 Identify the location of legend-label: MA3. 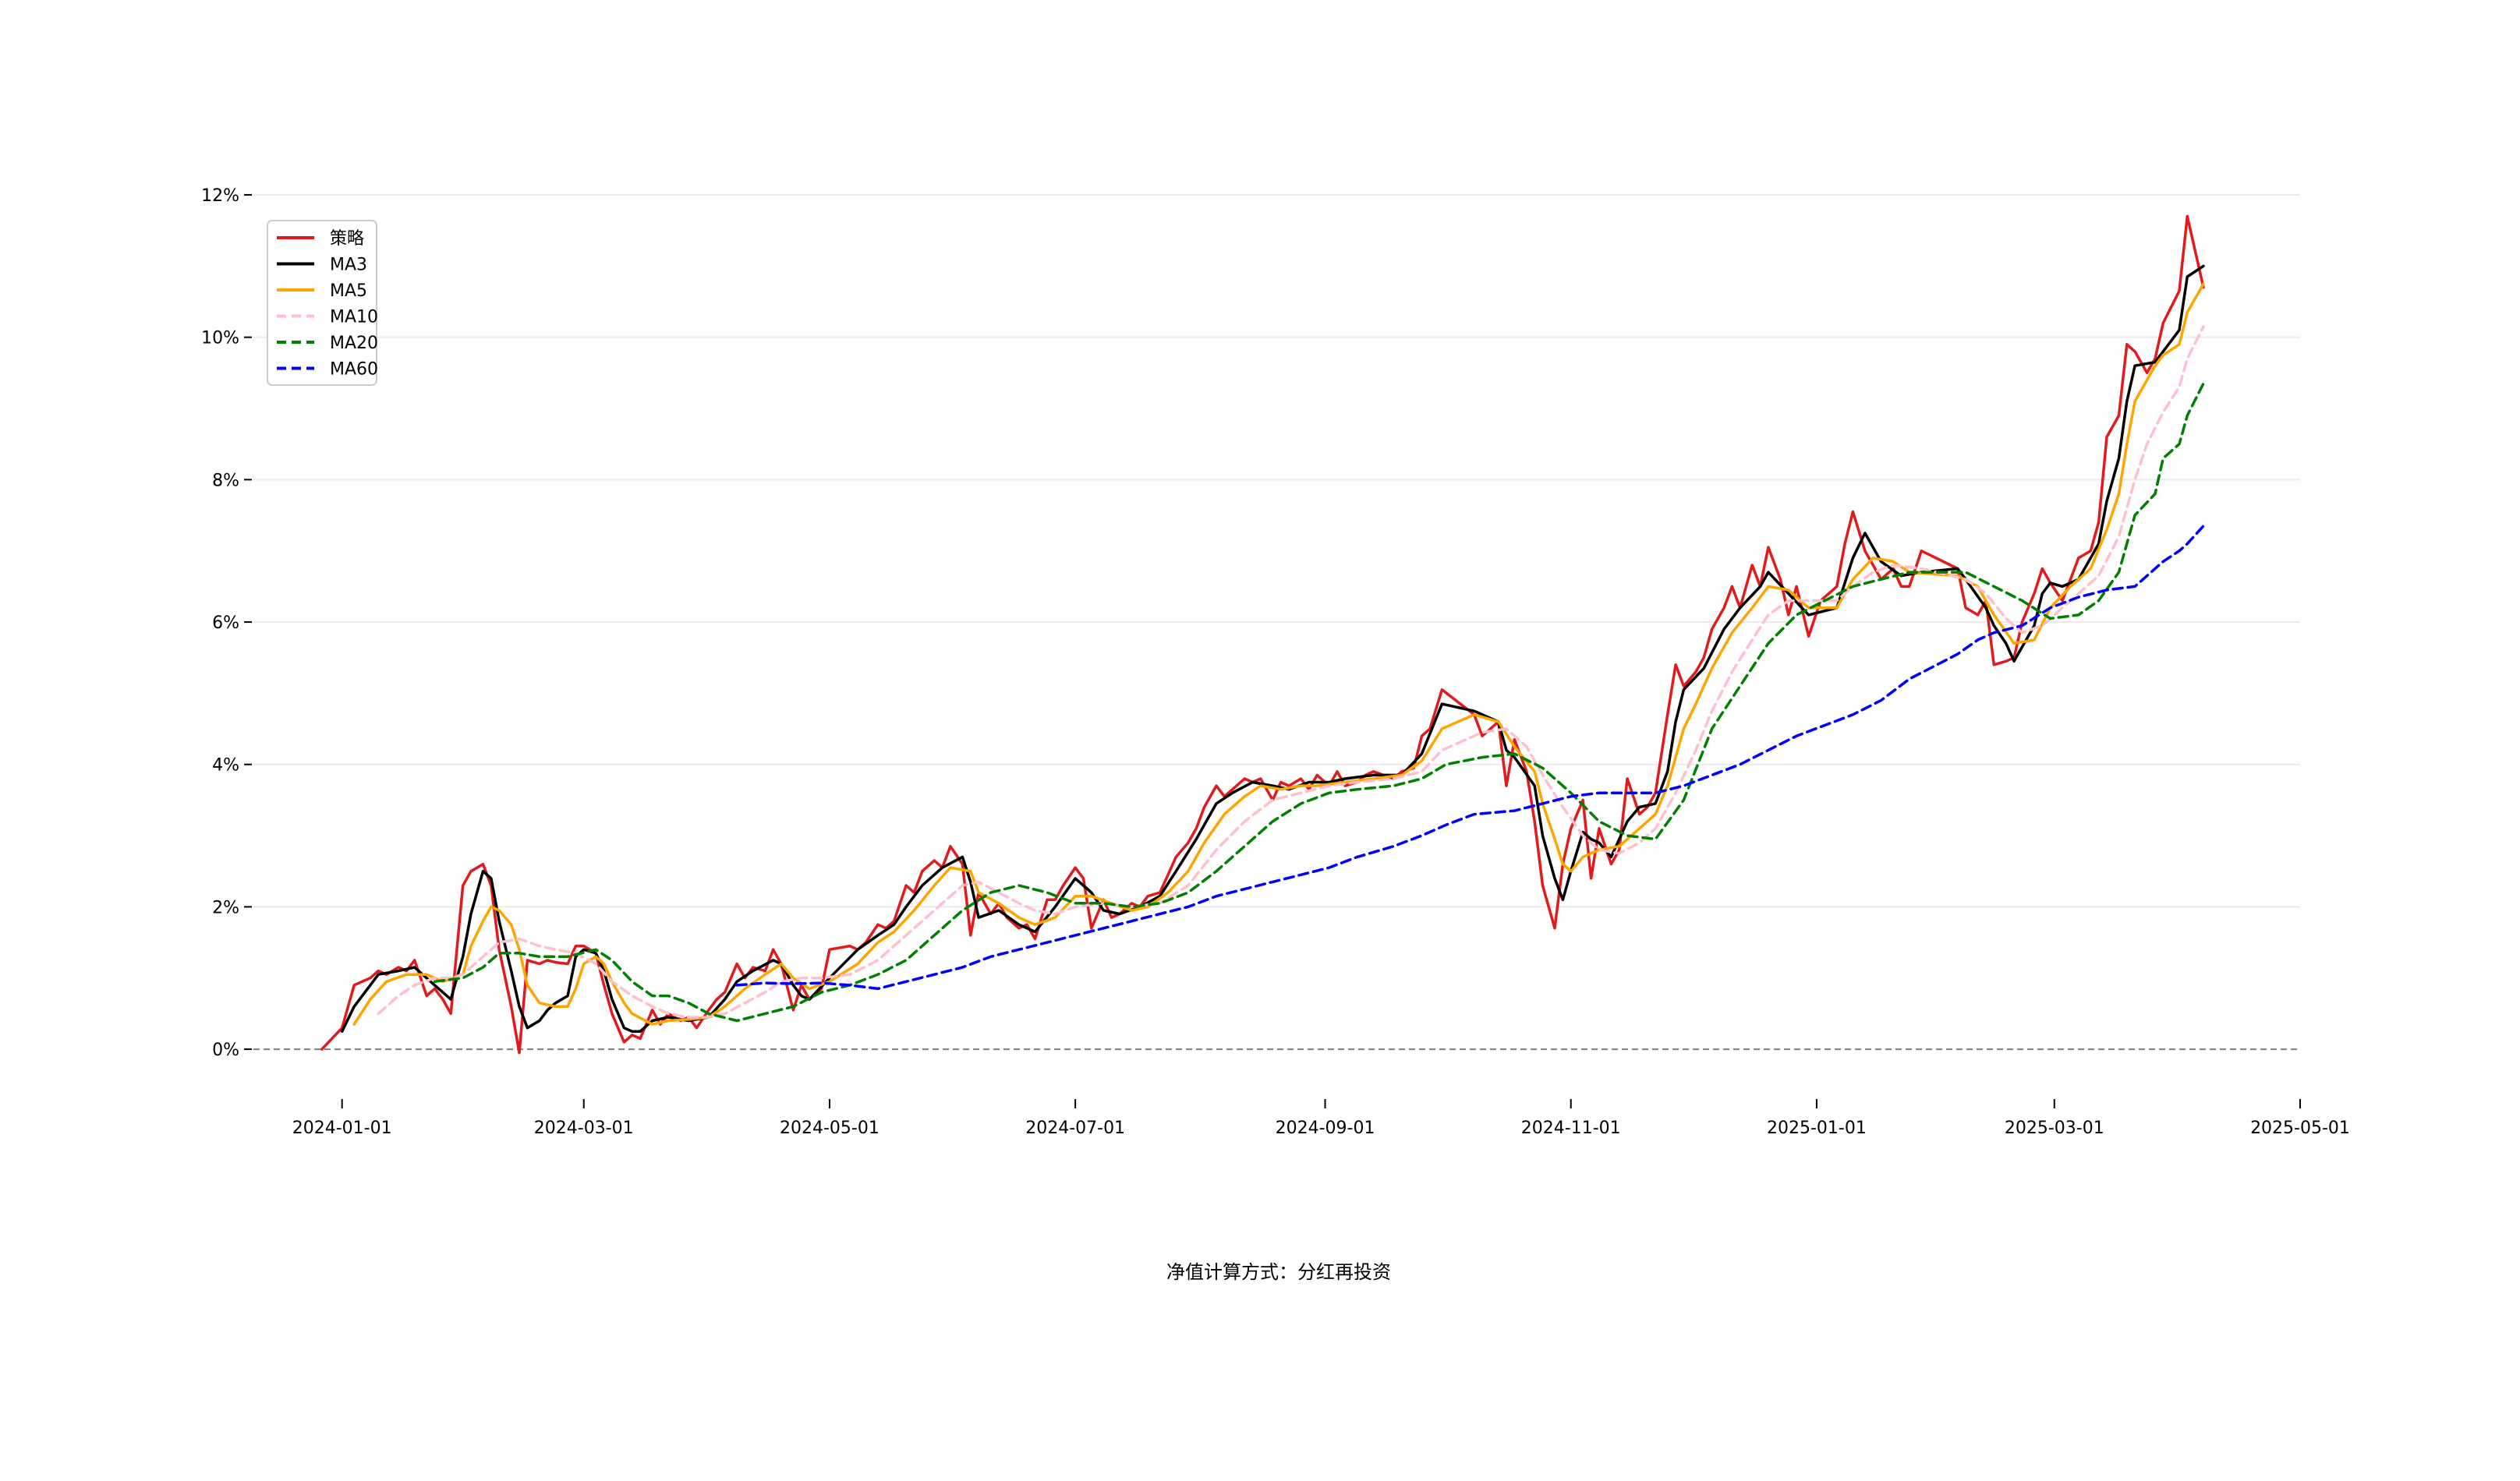
(349, 265).